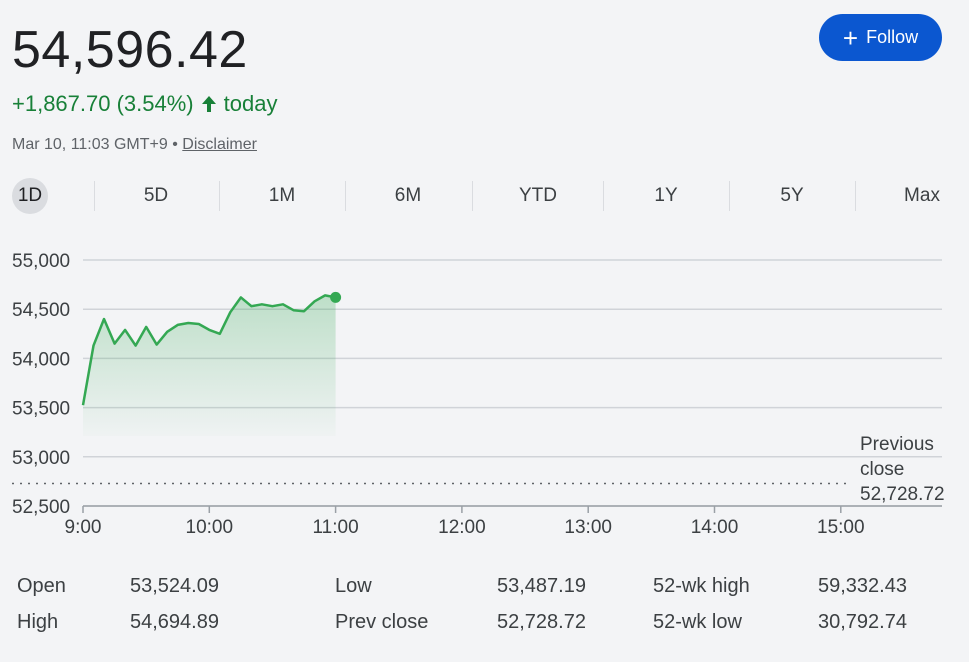 The width and height of the screenshot is (969, 662). I want to click on previous-close-label: Previous, so click(897, 444).